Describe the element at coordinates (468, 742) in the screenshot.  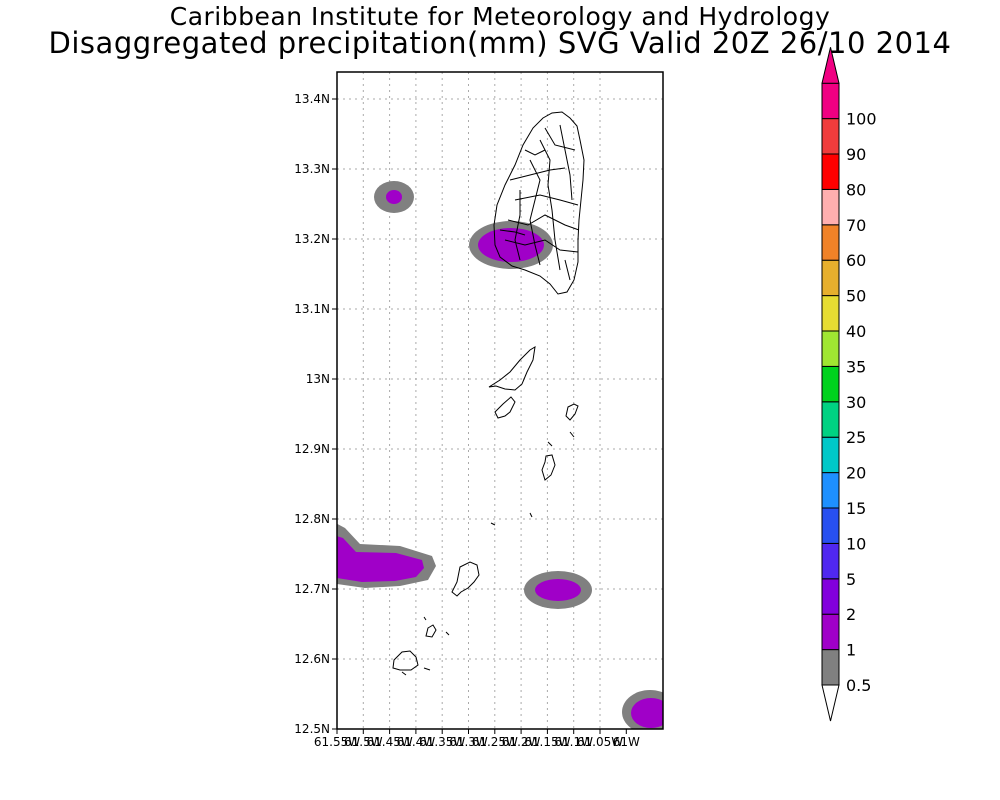
I see `x-tick-label: 61.3W` at that location.